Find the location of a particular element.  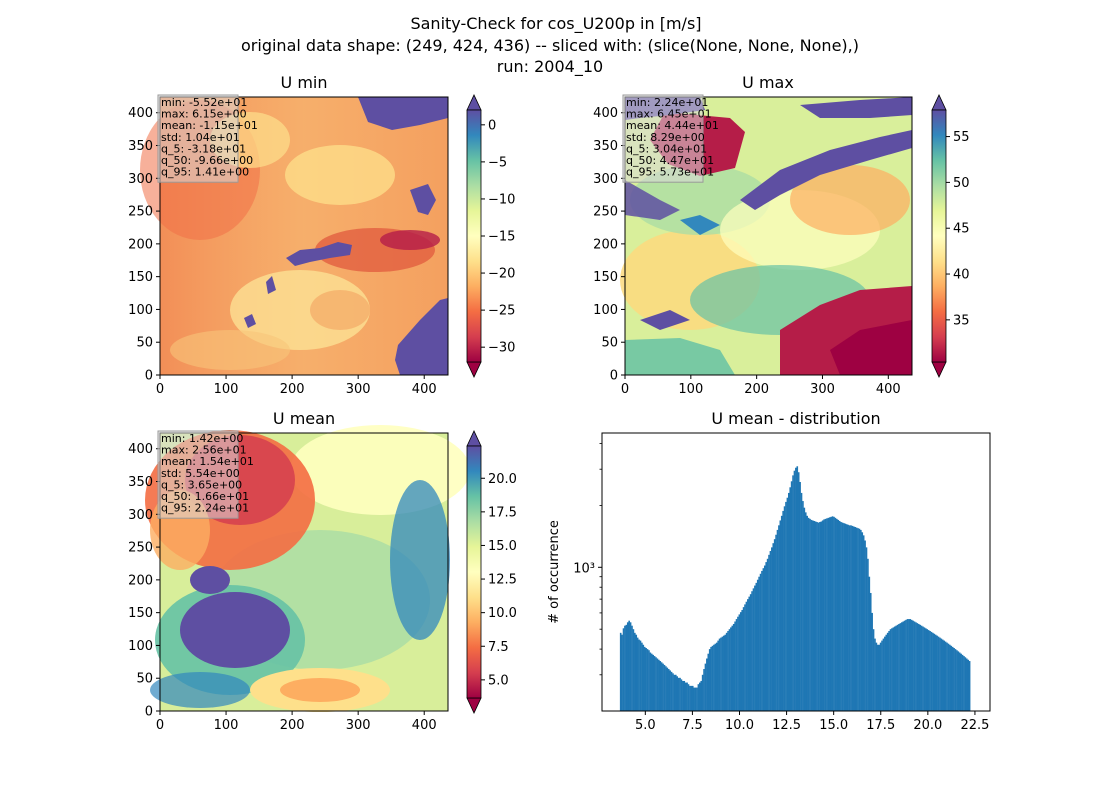

stats-box-background is located at coordinates (663, 138).